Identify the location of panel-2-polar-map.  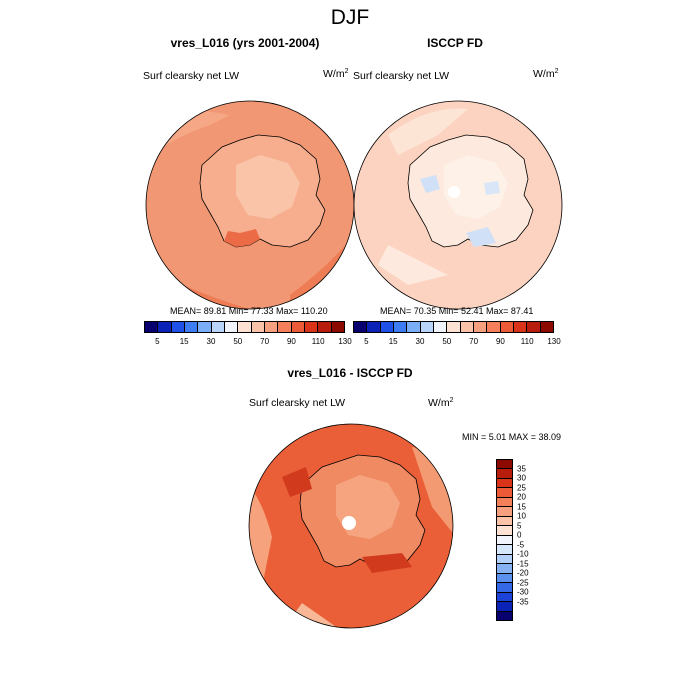
(458, 205).